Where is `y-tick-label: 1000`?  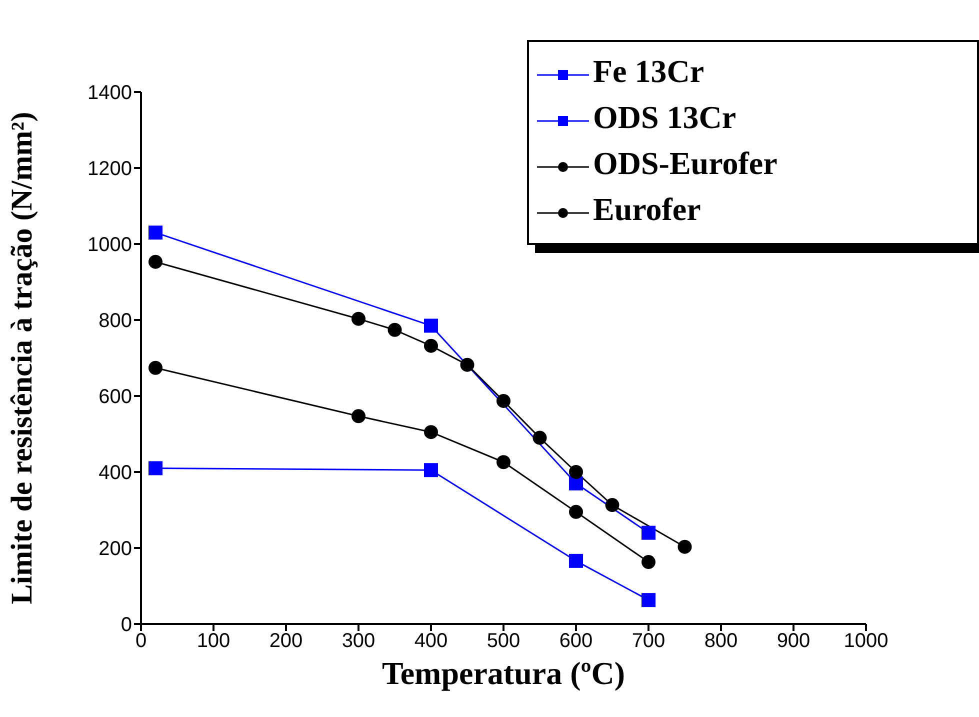 y-tick-label: 1000 is located at coordinates (110, 245).